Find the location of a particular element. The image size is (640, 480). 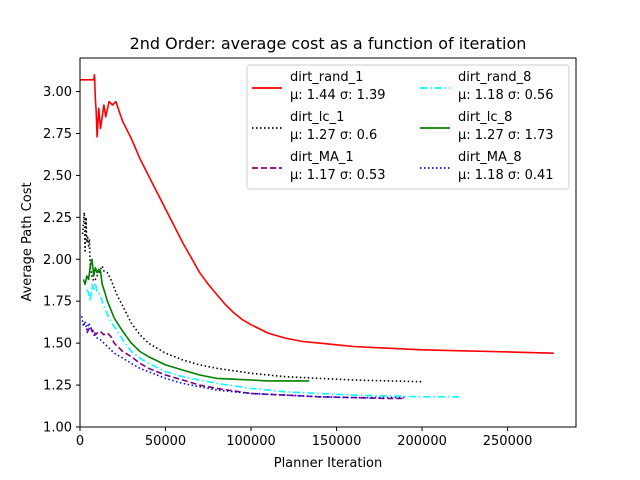

y-tick-label: 1.75 is located at coordinates (57, 302).